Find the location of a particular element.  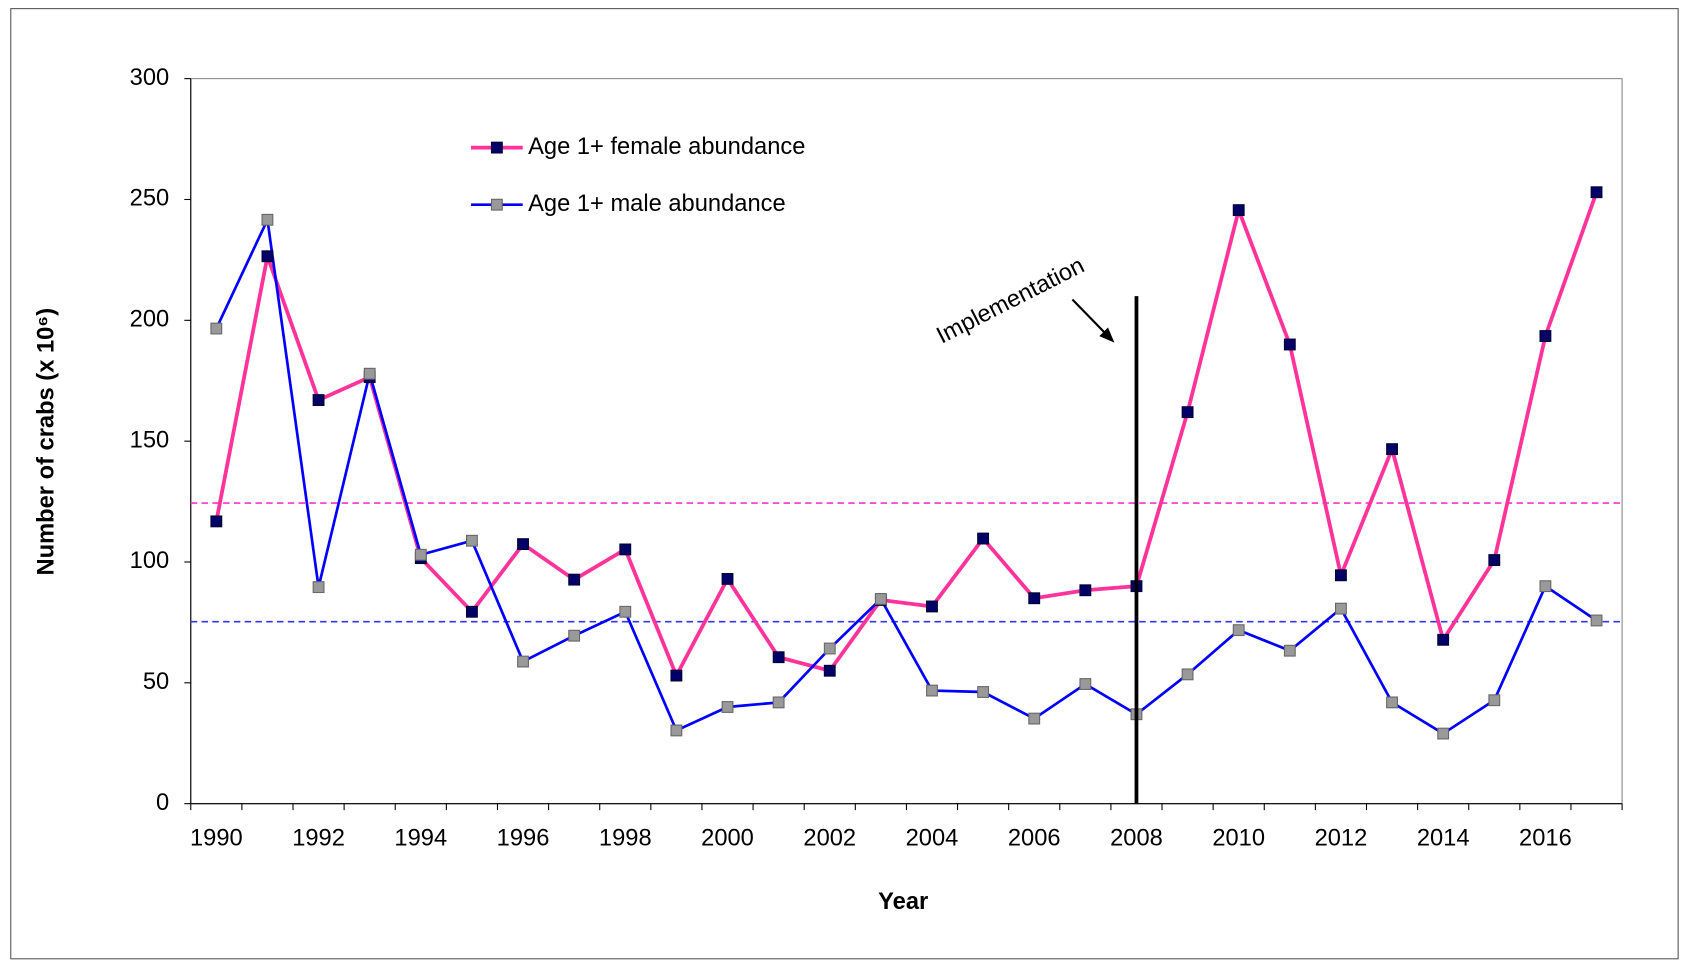

y-tick-label: 50 is located at coordinates (156, 682).